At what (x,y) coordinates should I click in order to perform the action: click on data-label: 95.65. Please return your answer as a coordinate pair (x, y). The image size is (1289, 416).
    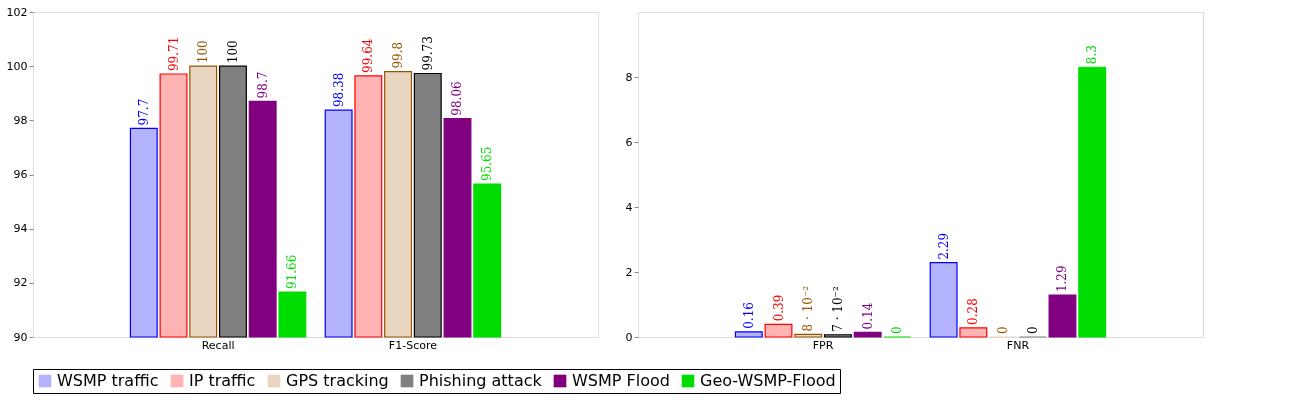
    Looking at the image, I should click on (487, 163).